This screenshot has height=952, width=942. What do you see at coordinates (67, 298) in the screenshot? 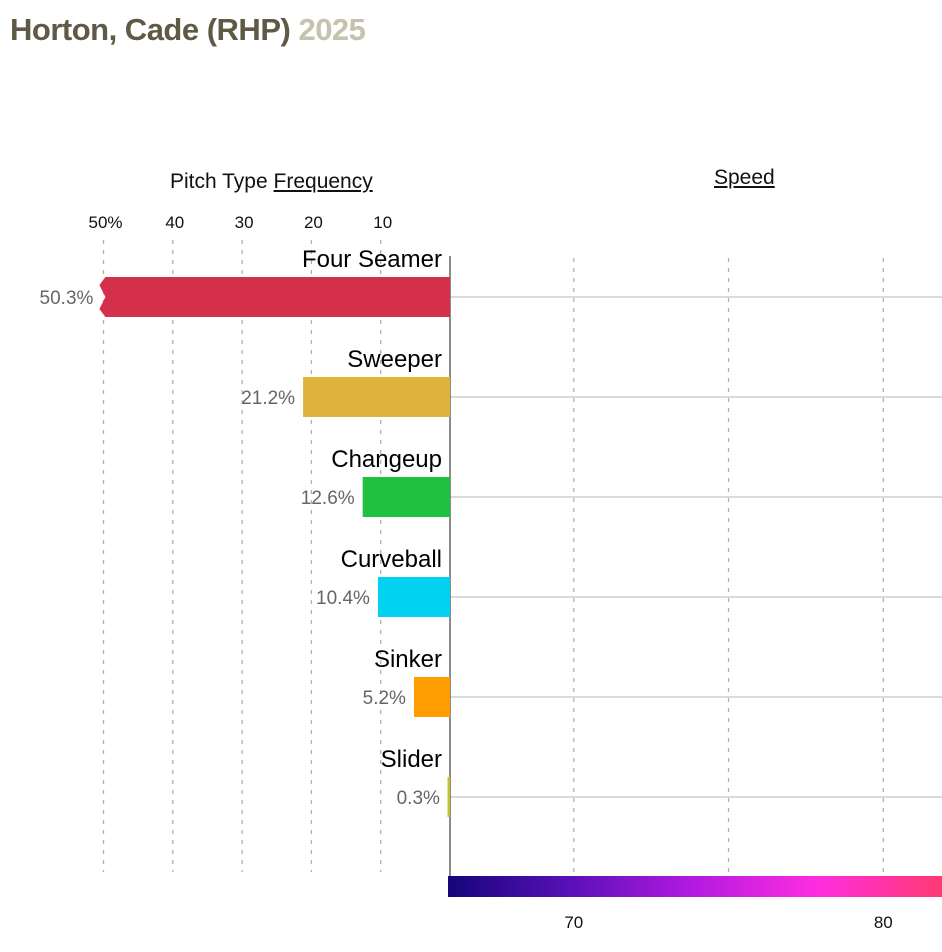
I see `frequency-value-label: 50.3%` at bounding box center [67, 298].